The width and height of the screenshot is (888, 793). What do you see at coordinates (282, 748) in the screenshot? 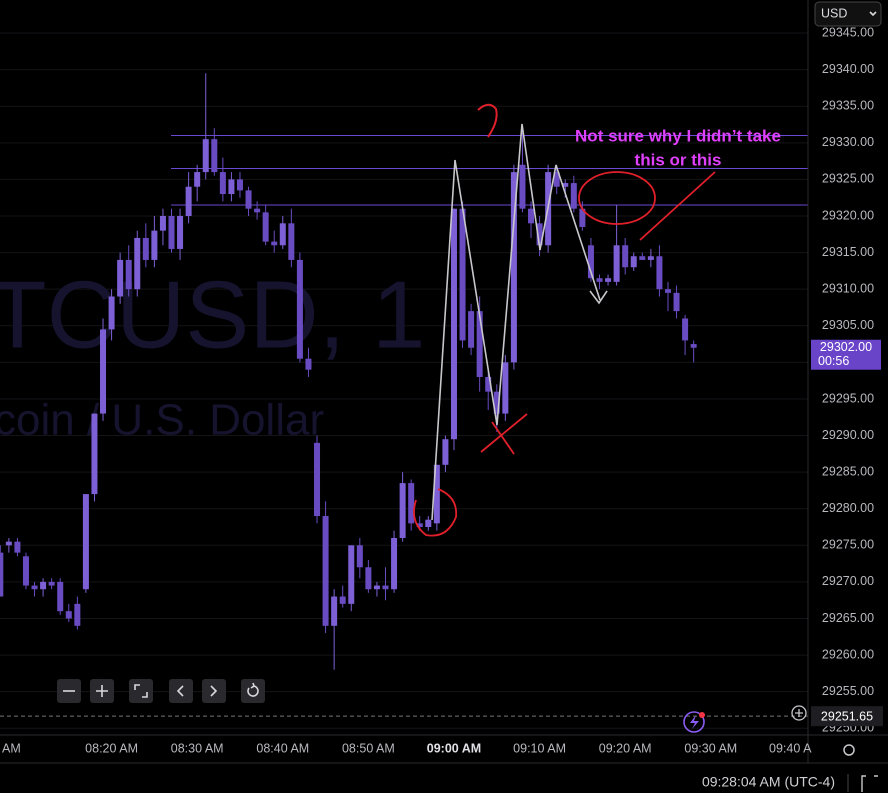
I see `x-tick-label: 08:40 AM` at bounding box center [282, 748].